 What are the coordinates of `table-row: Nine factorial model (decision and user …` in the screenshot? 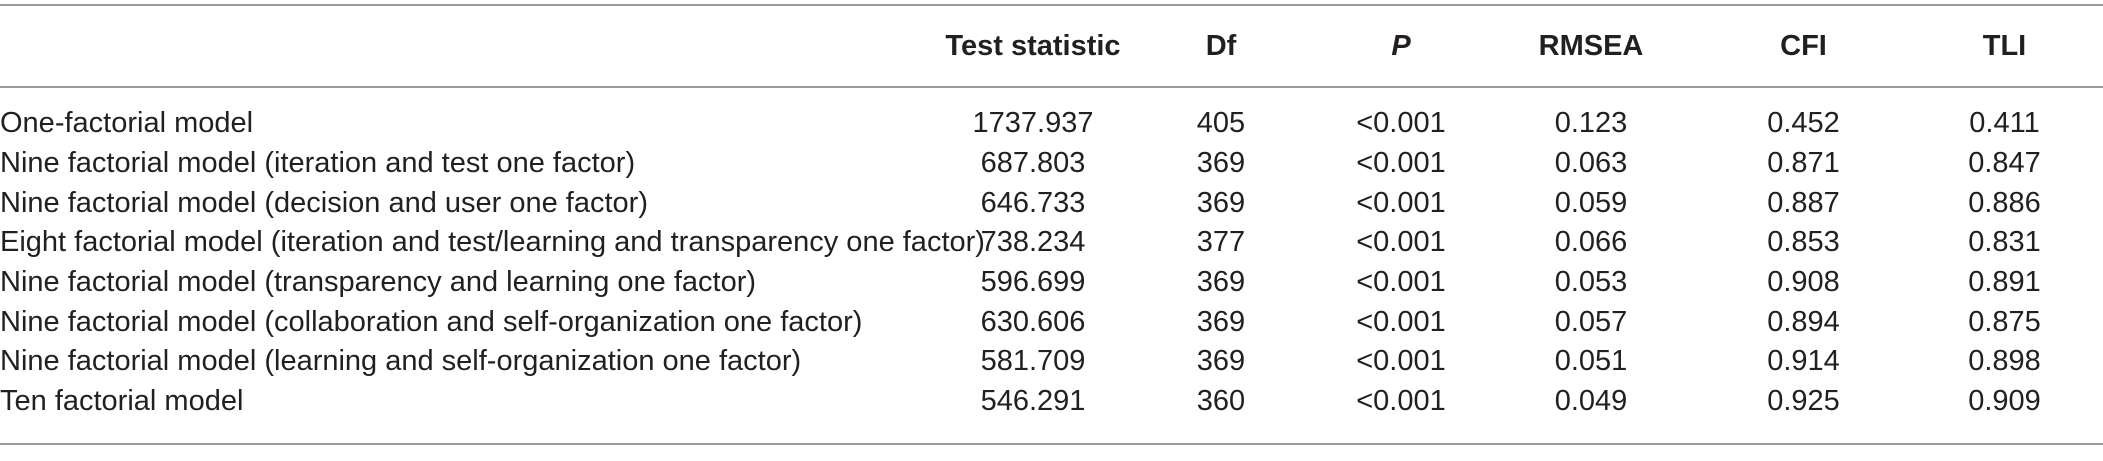 It's located at (1051, 203).